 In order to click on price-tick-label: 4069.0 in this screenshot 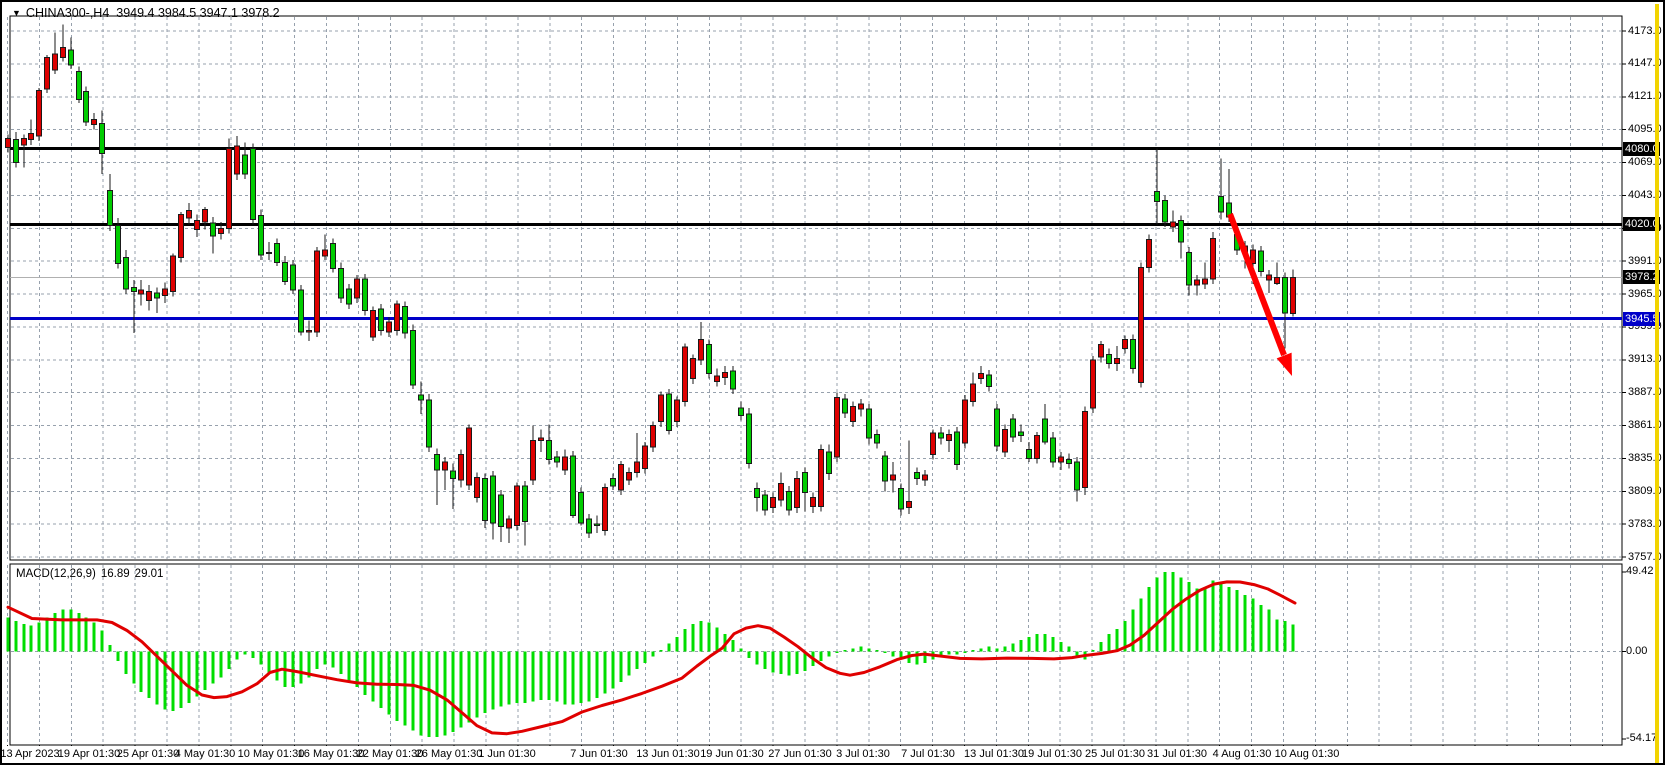, I will do `click(1645, 162)`.